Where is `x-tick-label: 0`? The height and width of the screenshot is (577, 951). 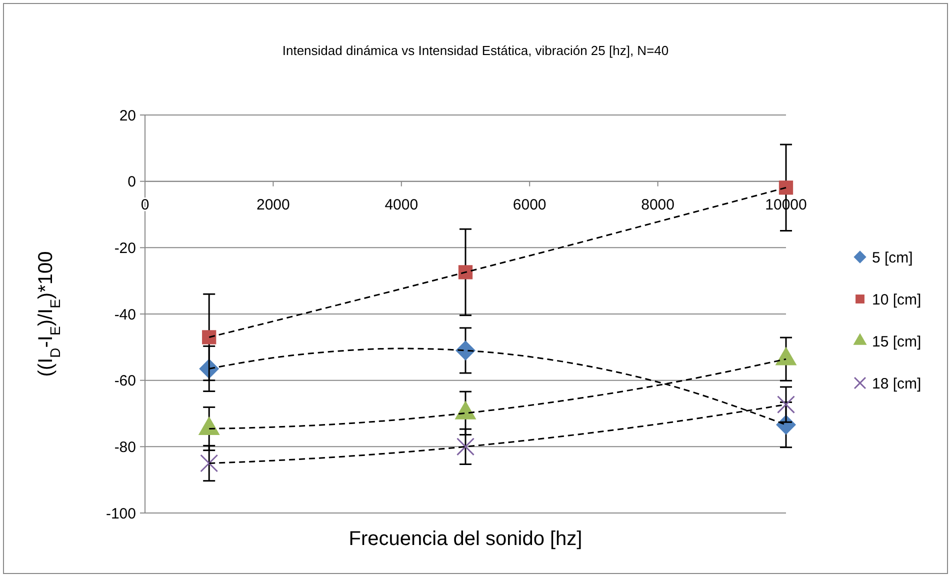
x-tick-label: 0 is located at coordinates (145, 205).